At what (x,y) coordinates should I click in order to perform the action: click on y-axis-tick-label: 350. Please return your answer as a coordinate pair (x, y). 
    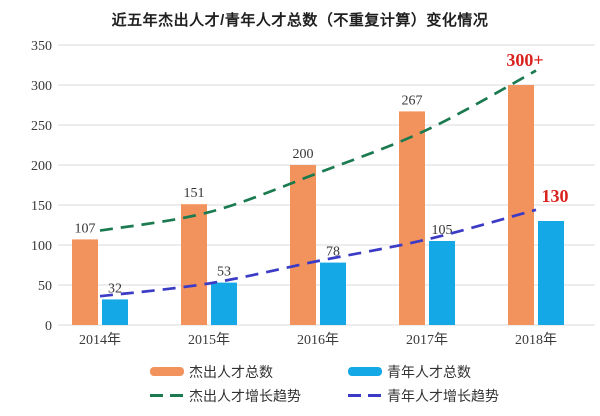
    Looking at the image, I should click on (41, 46).